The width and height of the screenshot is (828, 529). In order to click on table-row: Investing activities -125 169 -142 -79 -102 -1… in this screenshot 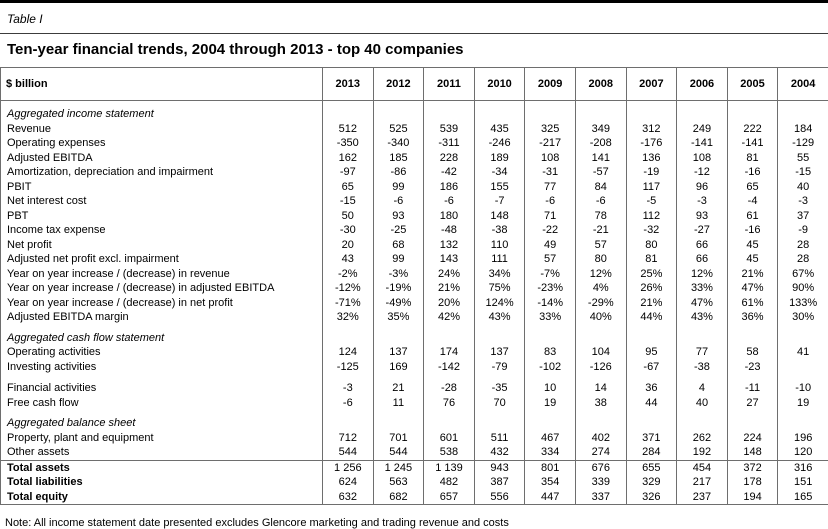, I will do `click(414, 366)`.